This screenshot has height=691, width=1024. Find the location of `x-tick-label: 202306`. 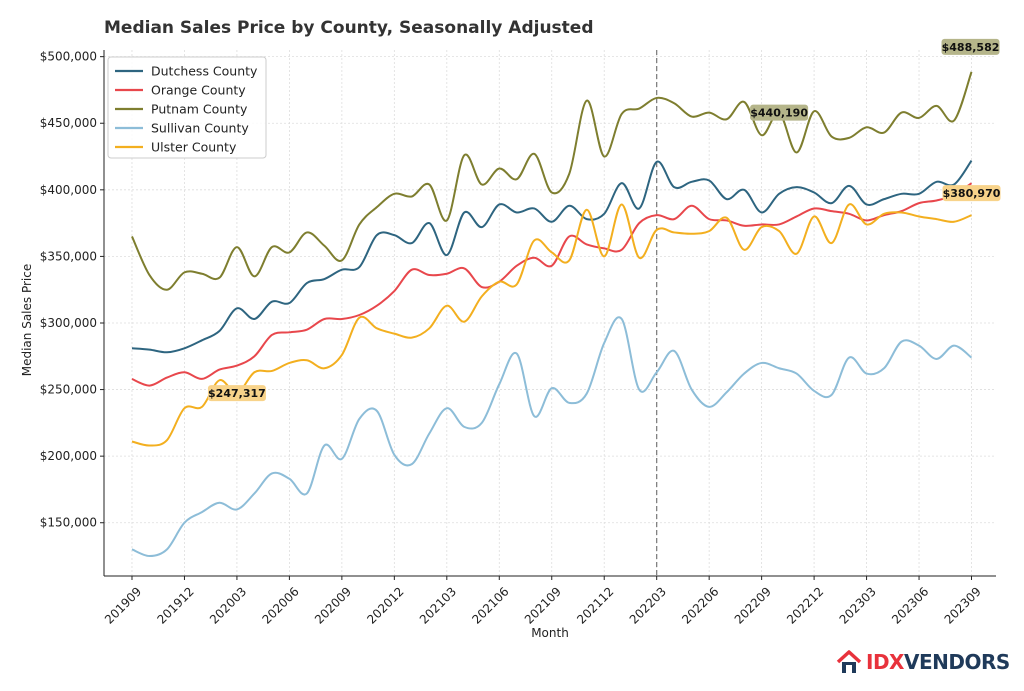

x-tick-label: 202306 is located at coordinates (910, 605).